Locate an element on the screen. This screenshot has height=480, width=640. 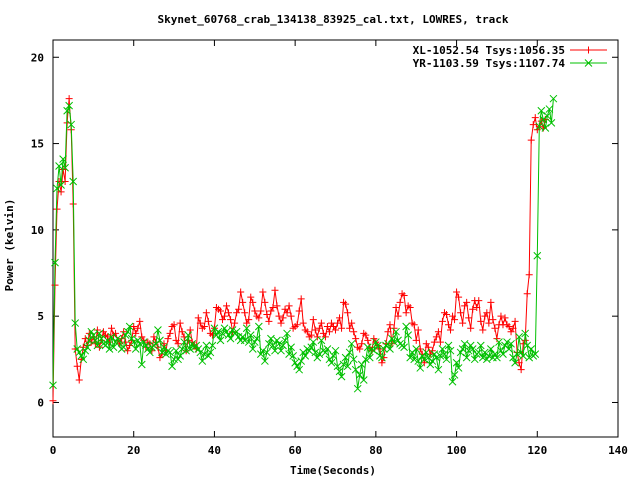
legend-swatch-marker is located at coordinates (588, 50).